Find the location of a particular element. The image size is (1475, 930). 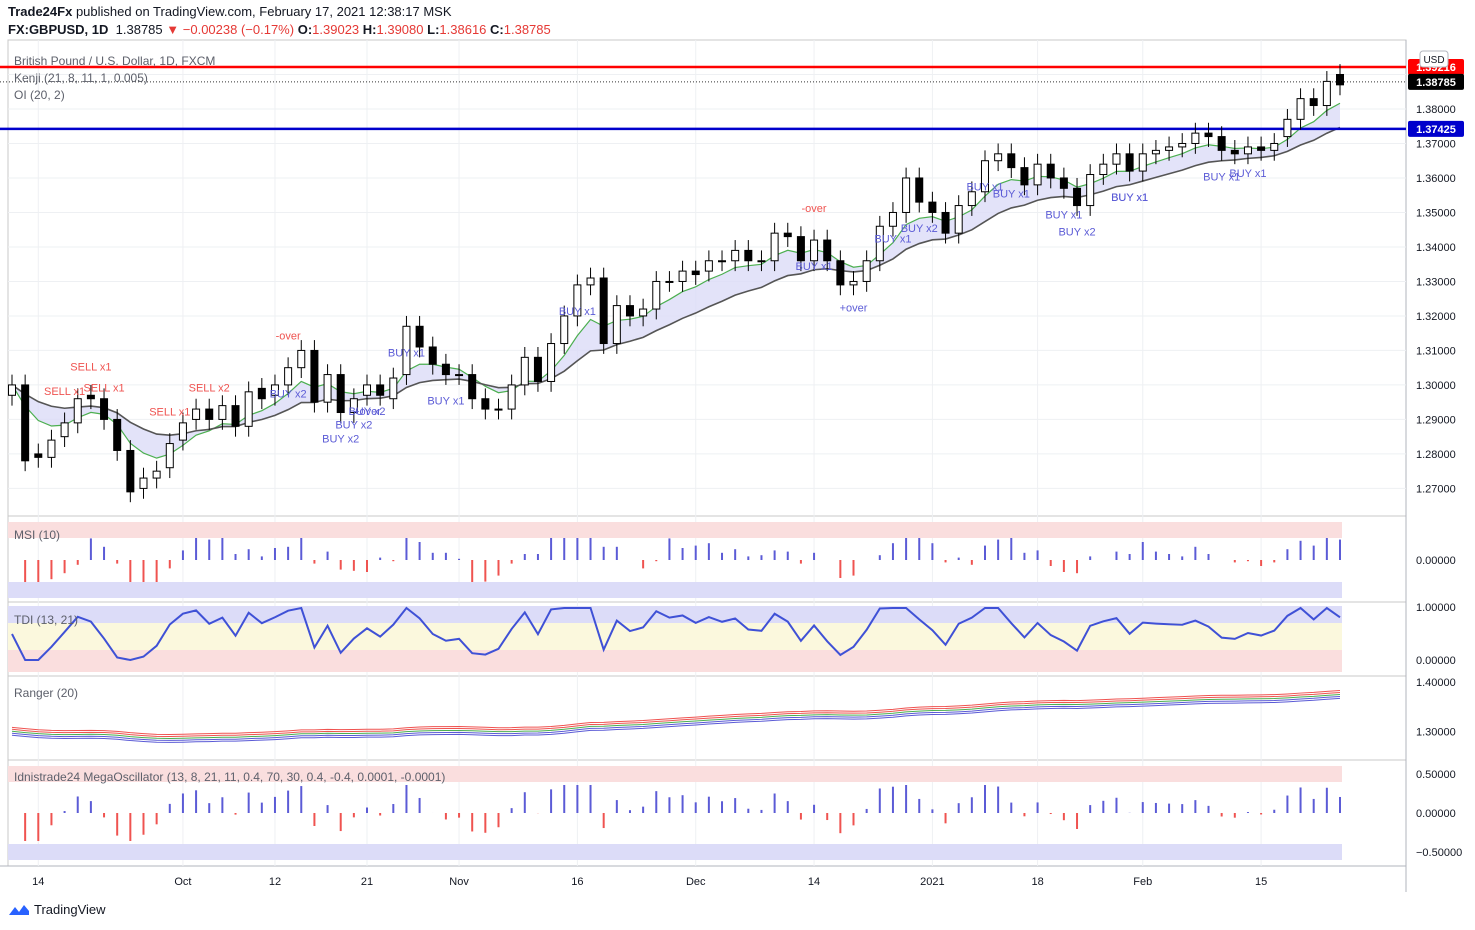

y-tick-label: 1.34000 is located at coordinates (1436, 248).